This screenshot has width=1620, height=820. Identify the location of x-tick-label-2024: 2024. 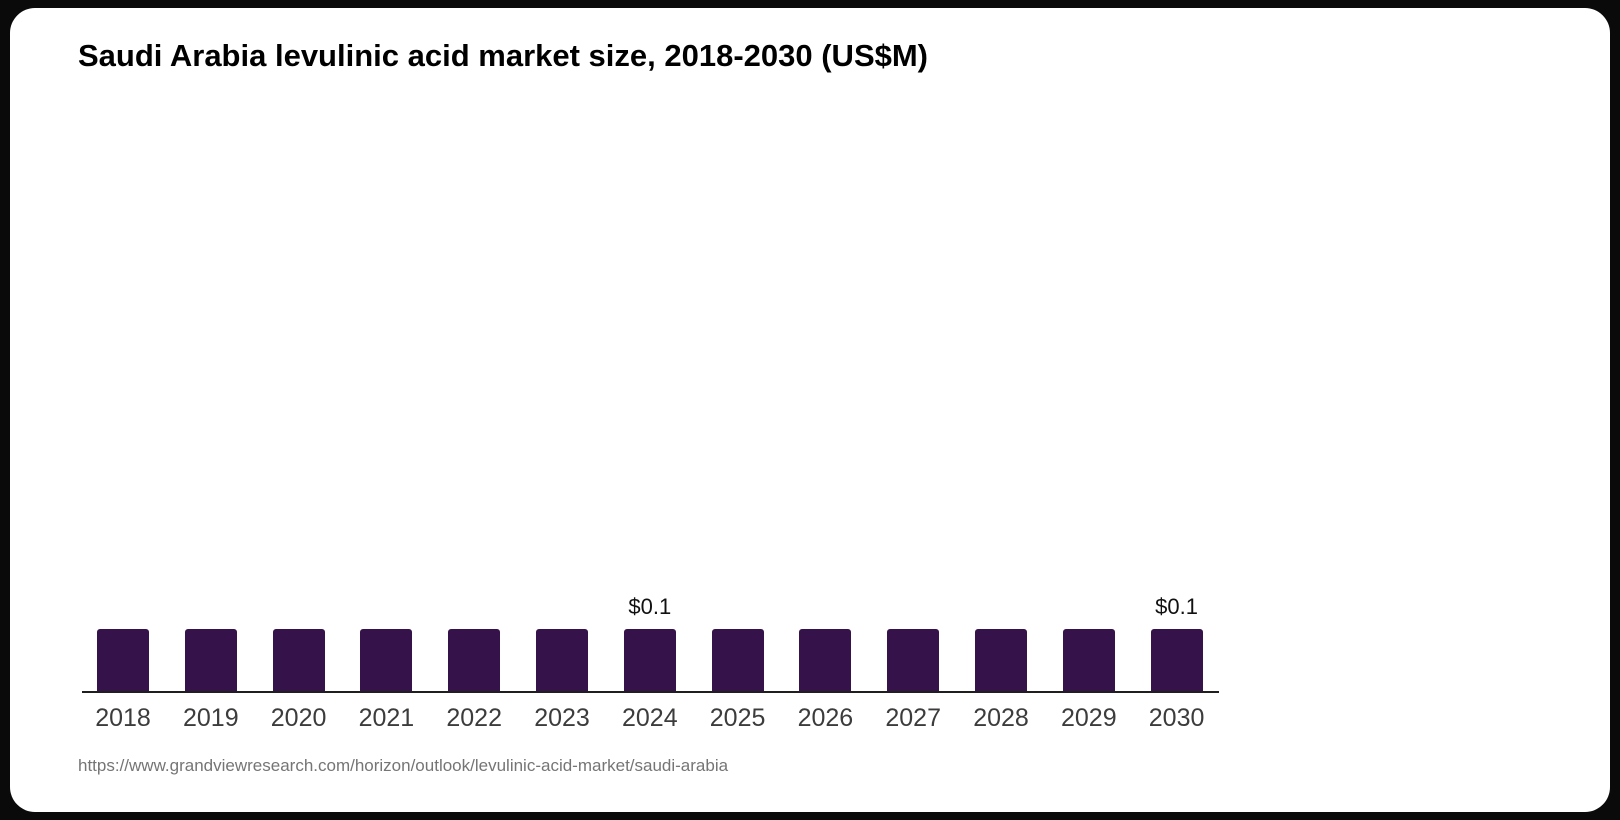
(649, 718).